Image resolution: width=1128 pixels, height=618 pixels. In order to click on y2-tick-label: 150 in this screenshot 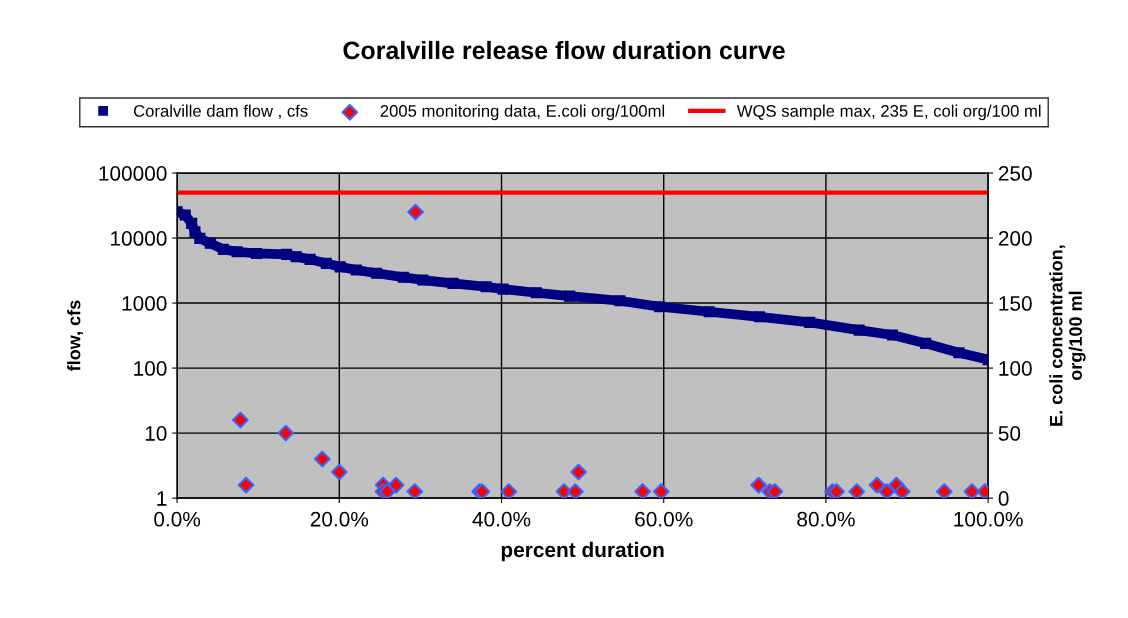, I will do `click(1015, 303)`.